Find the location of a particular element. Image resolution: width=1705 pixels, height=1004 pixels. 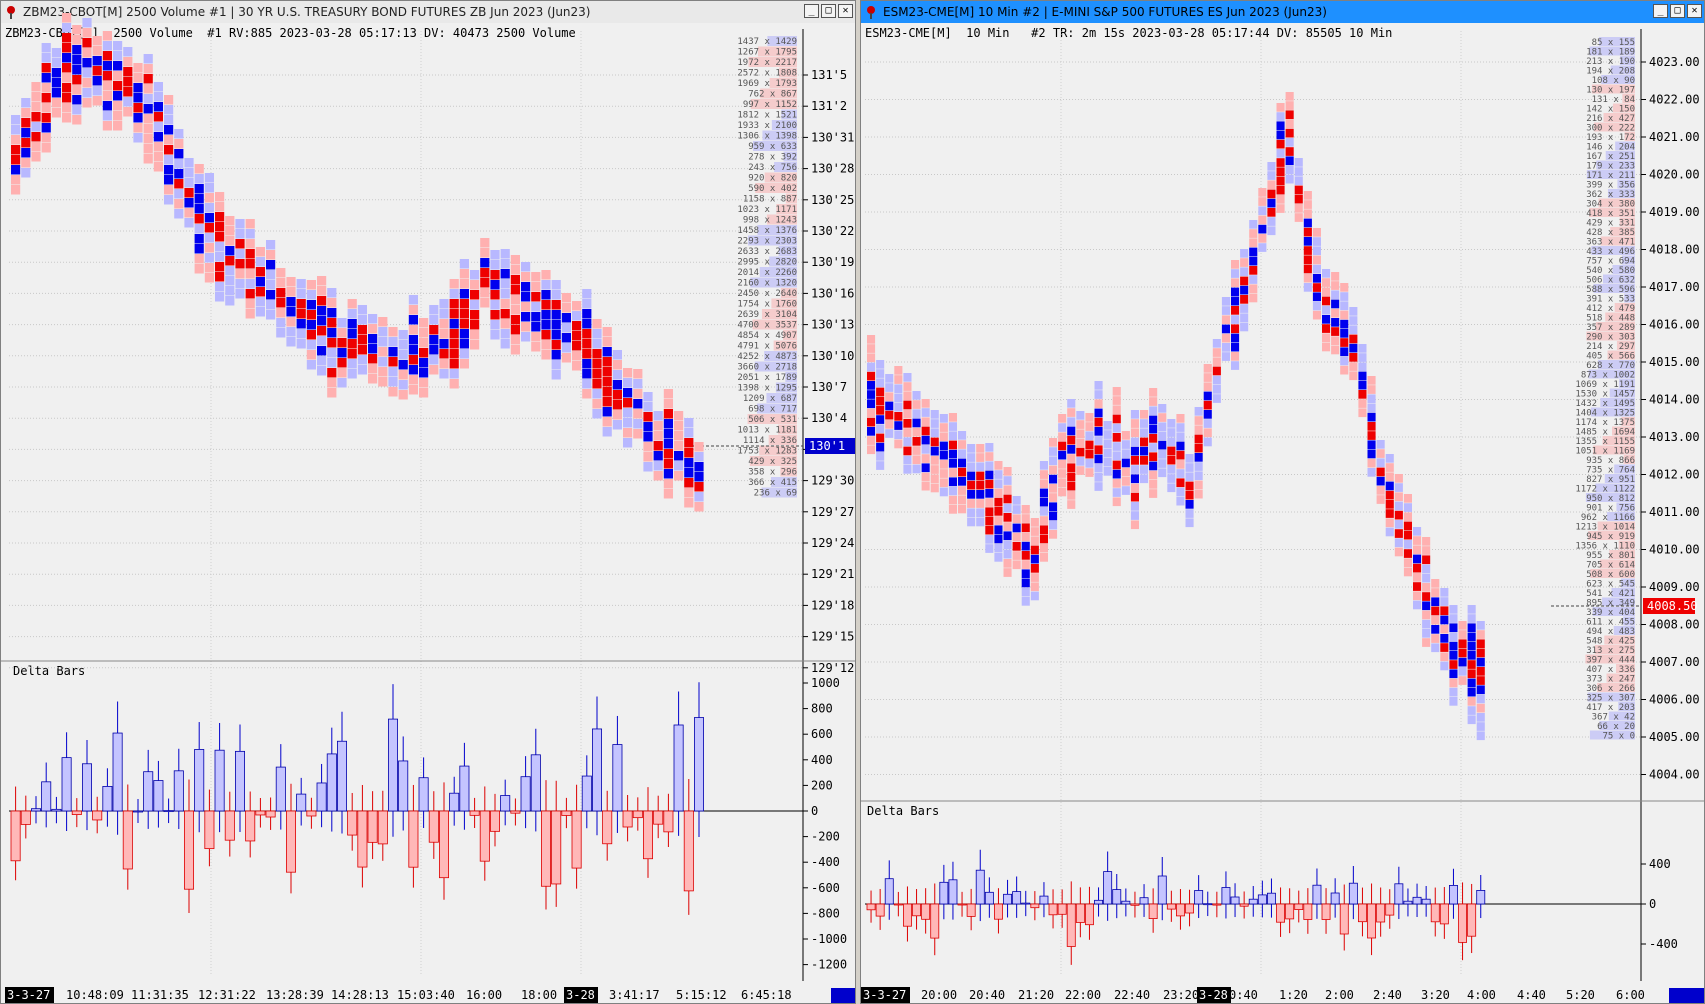

time-axis-label: 15:03:40 is located at coordinates (426, 995).